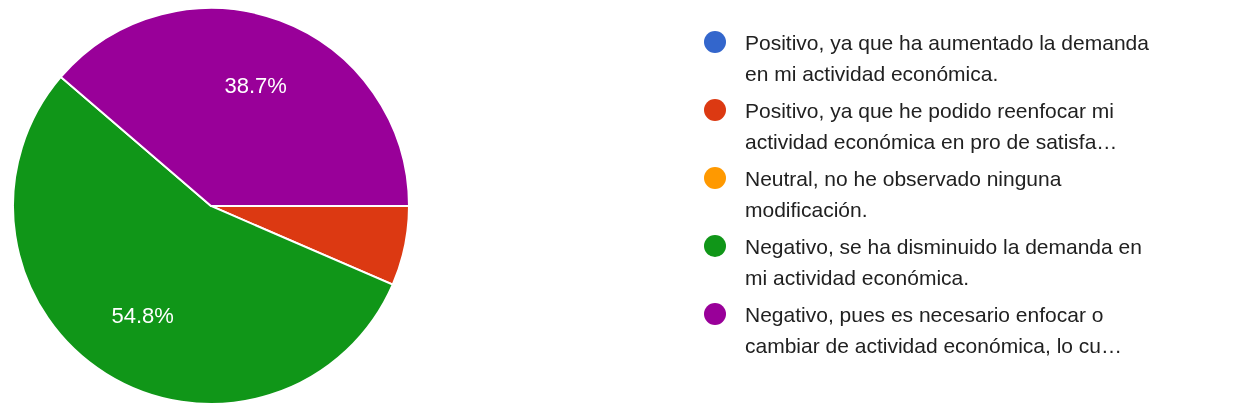 This screenshot has height=408, width=1243. What do you see at coordinates (255, 85) in the screenshot?
I see `data-label: 38.7%` at bounding box center [255, 85].